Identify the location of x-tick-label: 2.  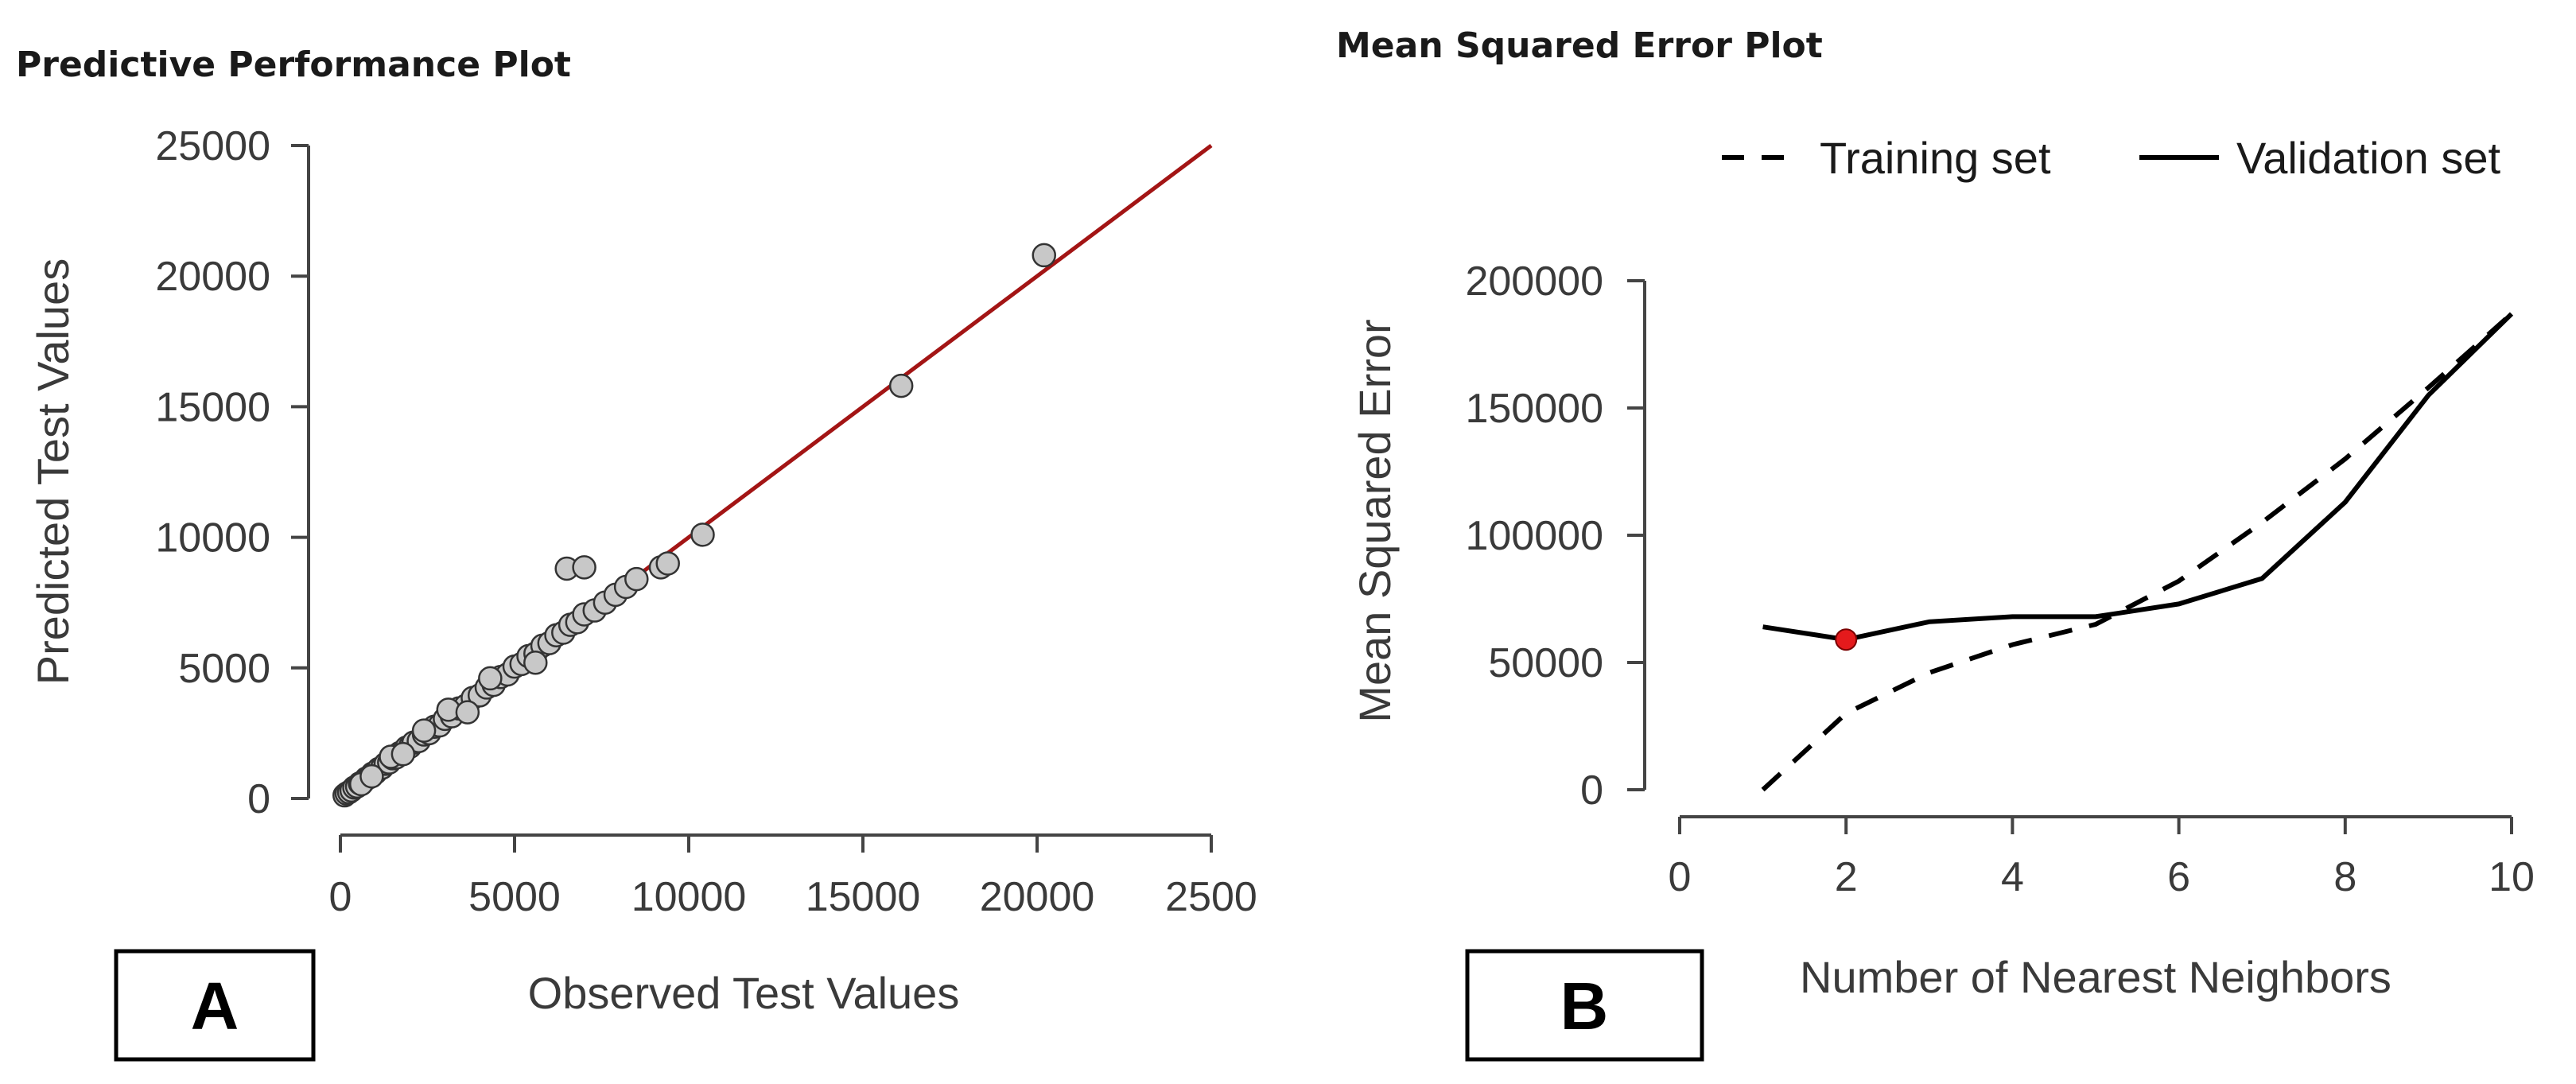
(1846, 877).